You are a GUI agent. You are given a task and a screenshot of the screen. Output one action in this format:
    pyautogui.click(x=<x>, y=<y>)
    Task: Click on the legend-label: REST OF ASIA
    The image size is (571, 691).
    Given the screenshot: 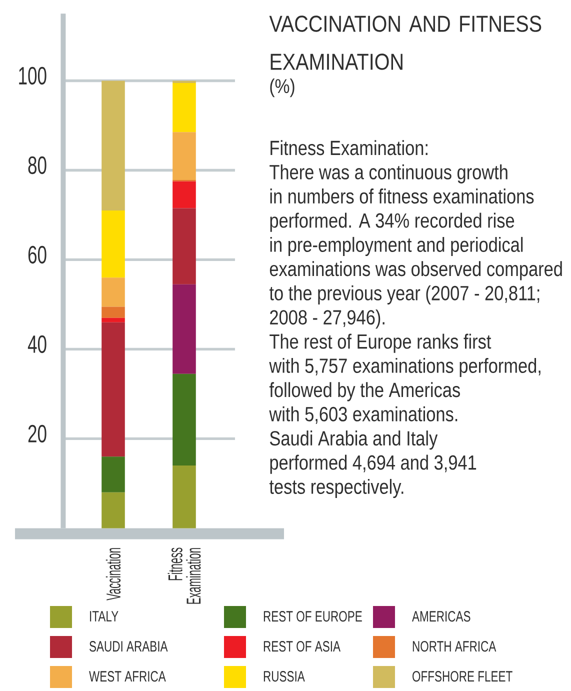 What is the action you would take?
    pyautogui.click(x=302, y=646)
    